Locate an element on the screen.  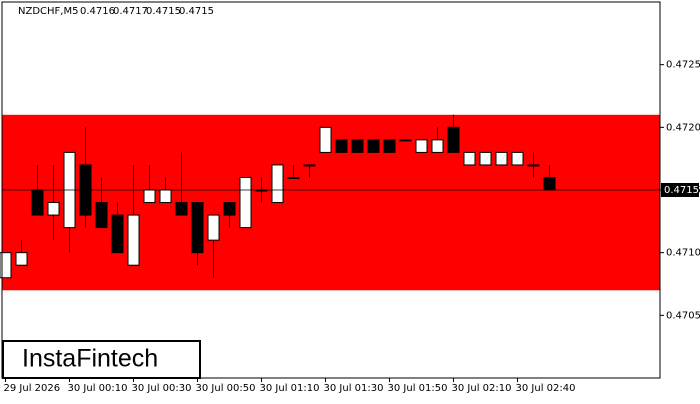
y-tick-label: 0.4710 is located at coordinates (683, 253).